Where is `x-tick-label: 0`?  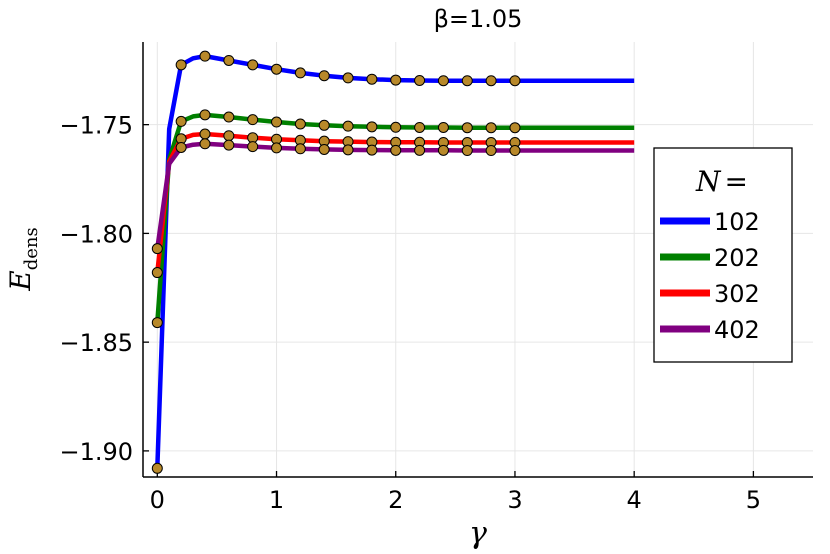 x-tick-label: 0 is located at coordinates (157, 500).